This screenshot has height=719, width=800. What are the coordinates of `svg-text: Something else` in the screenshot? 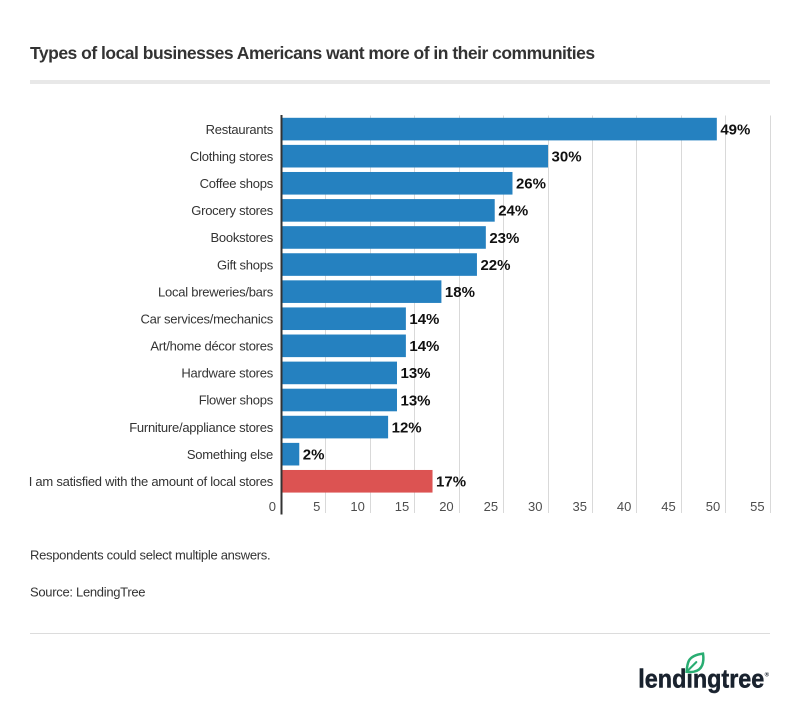 It's located at (230, 454).